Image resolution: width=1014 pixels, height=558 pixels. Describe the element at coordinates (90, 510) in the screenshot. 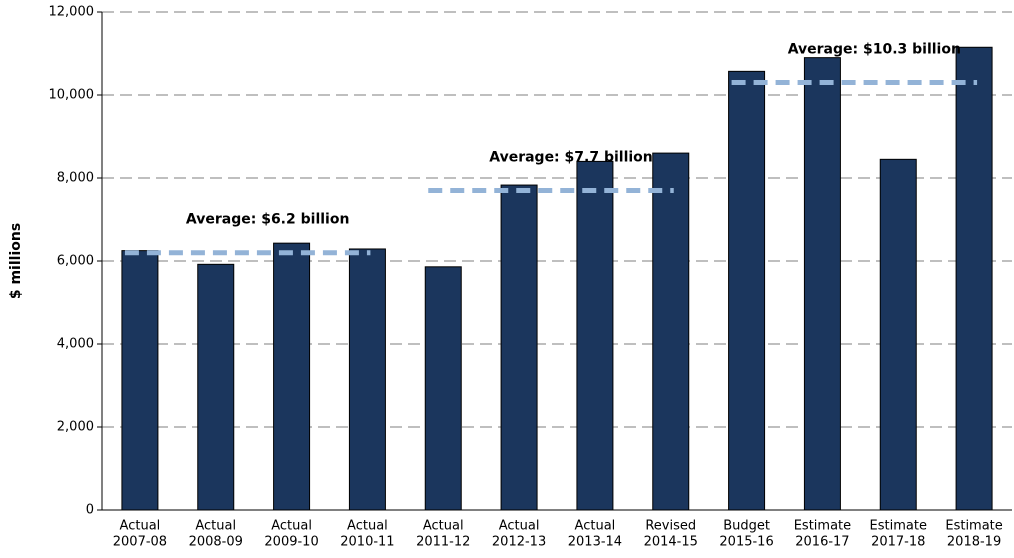

I see `y-tick-label: 0` at that location.